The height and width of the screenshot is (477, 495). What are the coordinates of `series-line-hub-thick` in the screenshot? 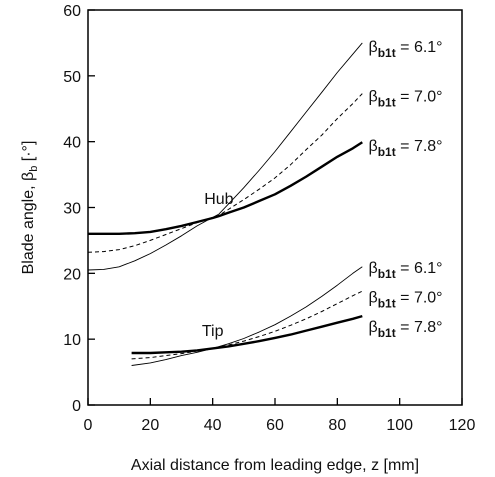 It's located at (225, 188).